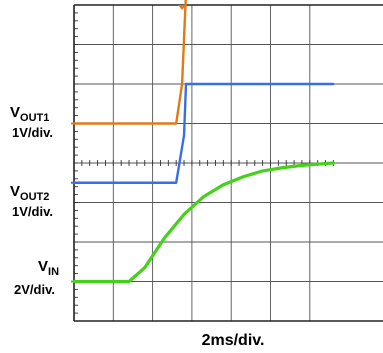 This screenshot has width=383, height=353. Describe the element at coordinates (34, 289) in the screenshot. I see `vin-scale: 2V/div.` at that location.